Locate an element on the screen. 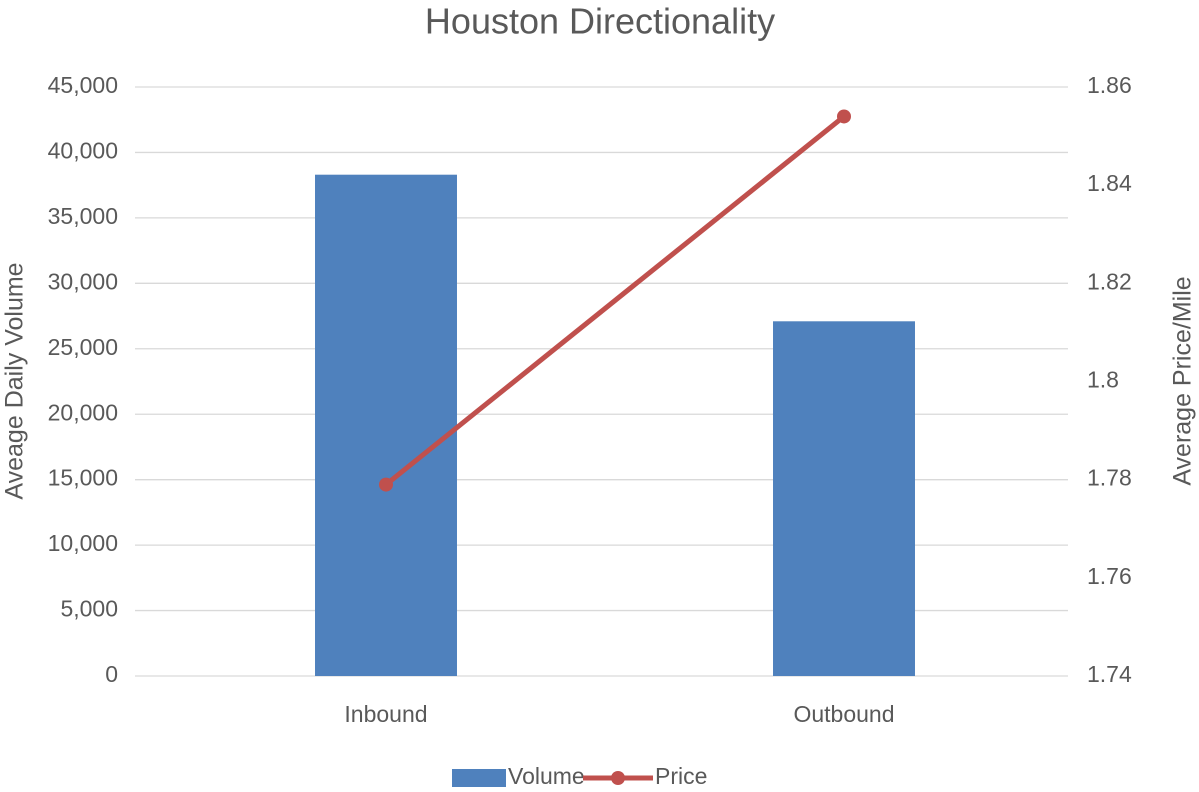  y-tick-label: 30,000 is located at coordinates (83, 281).